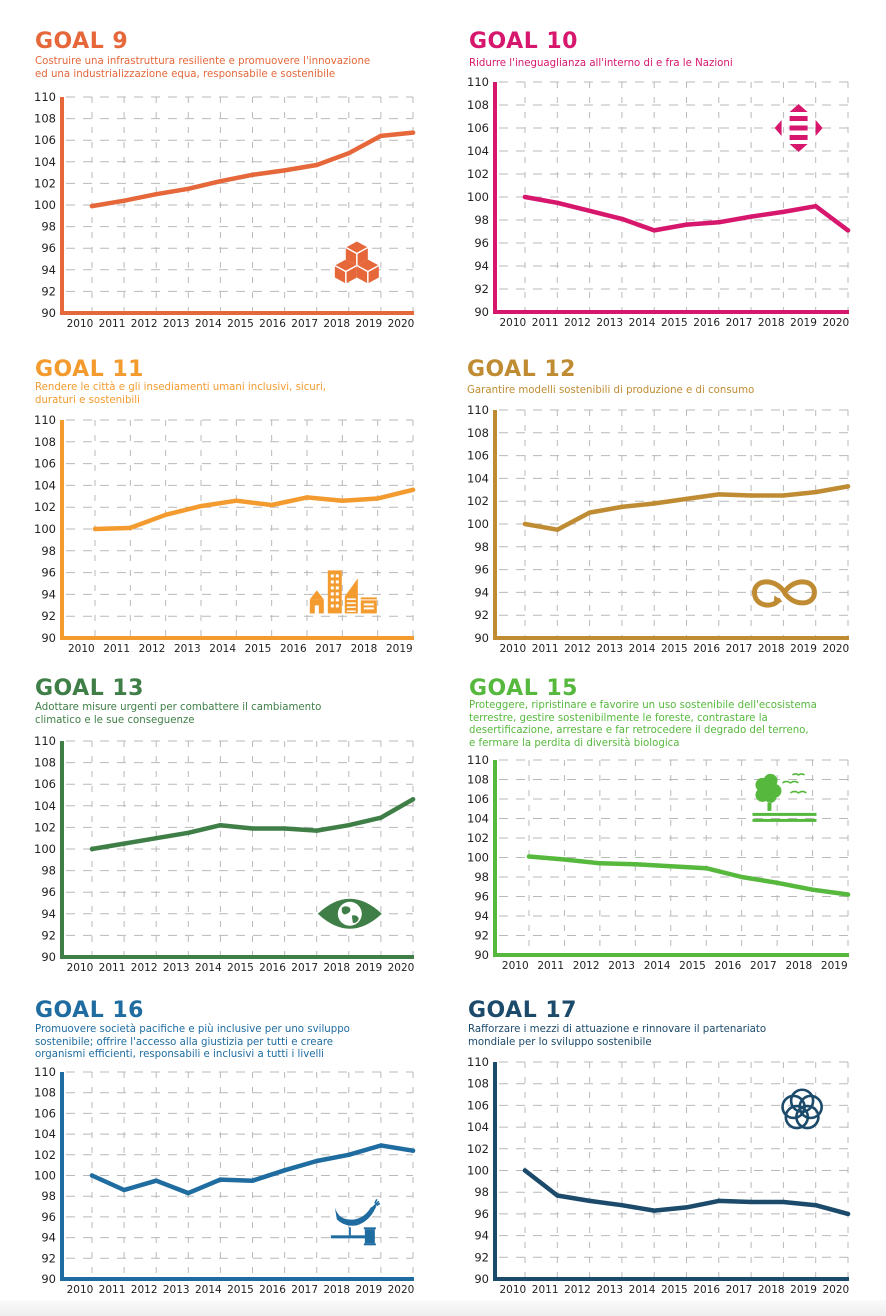 This screenshot has width=886, height=1316. What do you see at coordinates (481, 936) in the screenshot?
I see `y-tick-label: 92` at bounding box center [481, 936].